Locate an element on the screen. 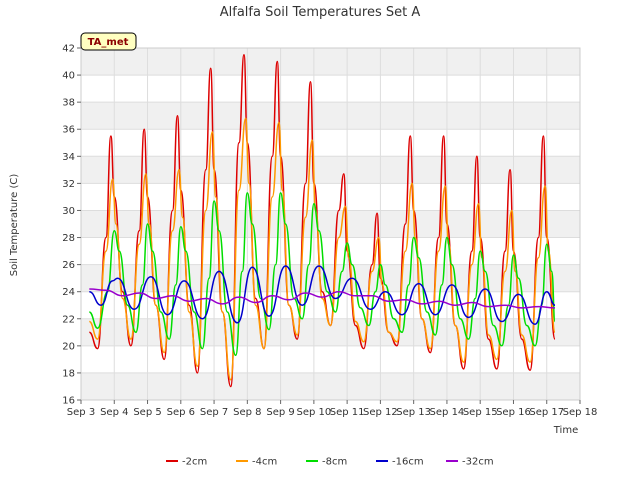  y-tick-label: 22 is located at coordinates (68, 319).